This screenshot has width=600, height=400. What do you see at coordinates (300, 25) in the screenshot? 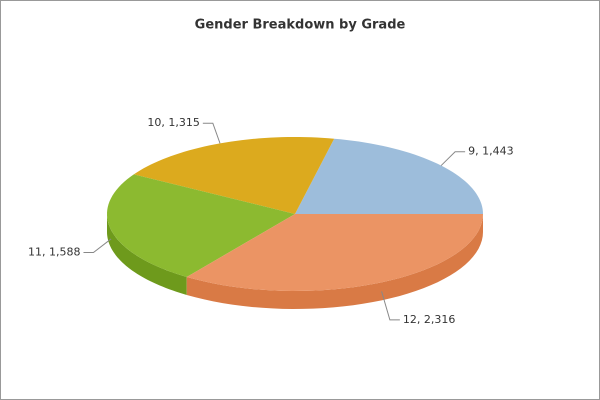
I see `chart-title: Gender Breakdown by Grade` at bounding box center [300, 25].